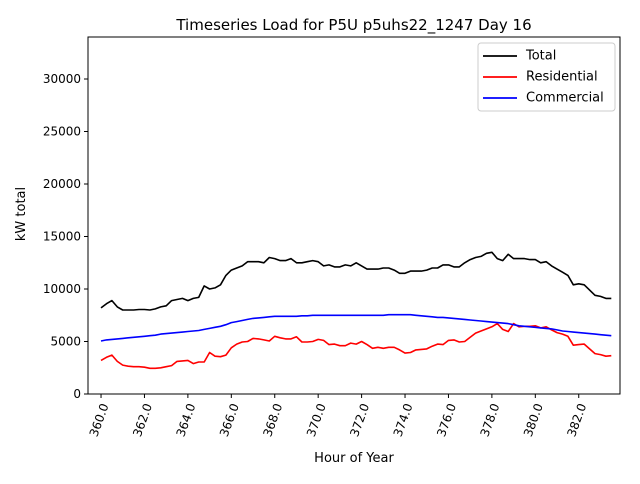 The width and height of the screenshot is (640, 484). I want to click on legend-label-residential: Residential, so click(562, 77).